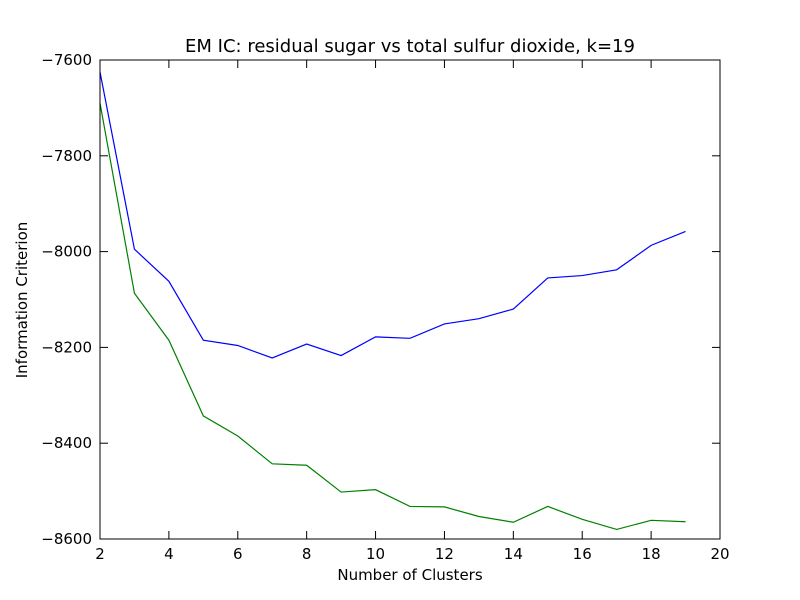  Describe the element at coordinates (66, 156) in the screenshot. I see `y-tick-label: −7800` at that location.